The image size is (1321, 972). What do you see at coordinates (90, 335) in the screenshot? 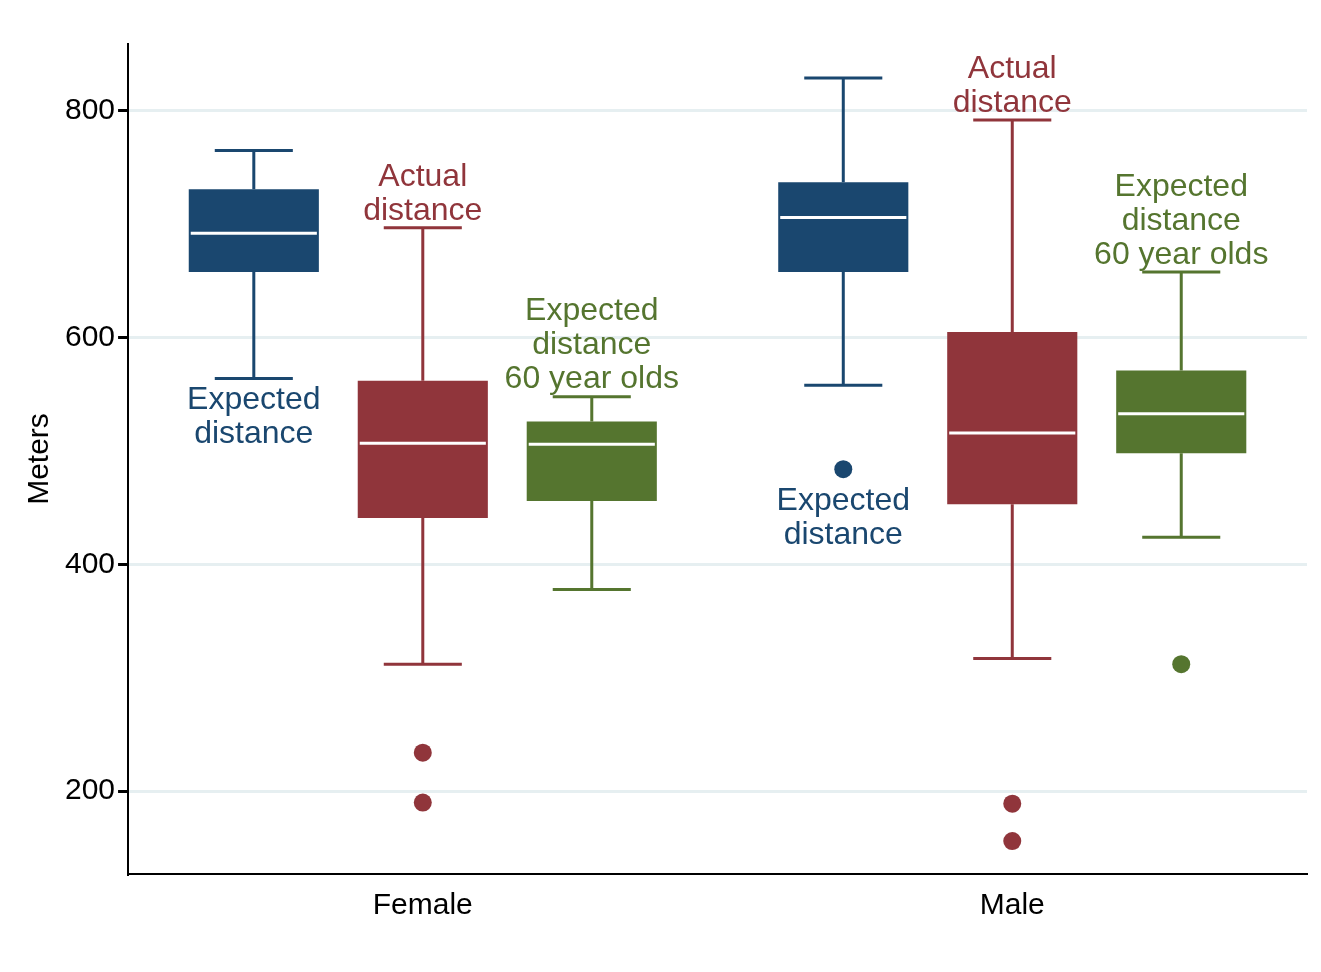
I see `y-tick-label: 600` at bounding box center [90, 335].